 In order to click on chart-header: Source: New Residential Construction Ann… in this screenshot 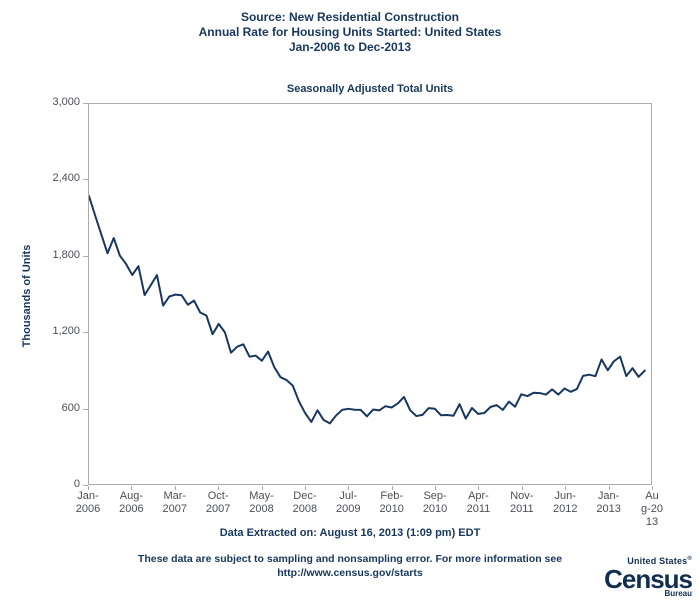, I will do `click(350, 32)`.